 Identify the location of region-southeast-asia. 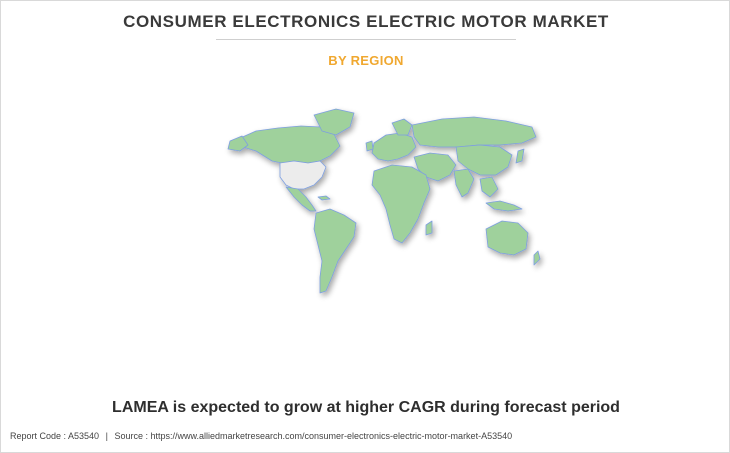
(489, 187).